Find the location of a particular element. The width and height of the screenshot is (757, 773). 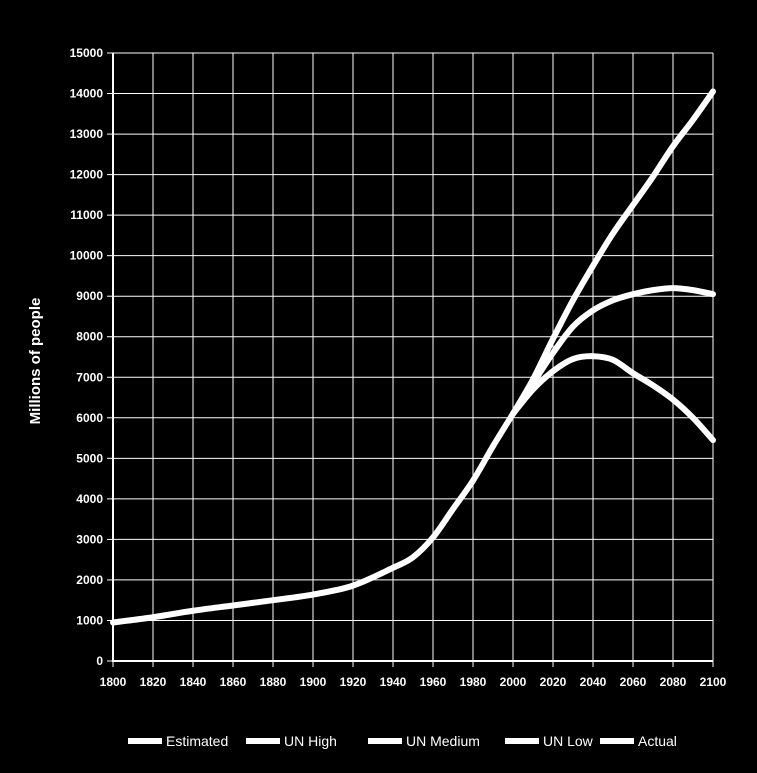

y-tick-label: 12000 is located at coordinates (87, 175).